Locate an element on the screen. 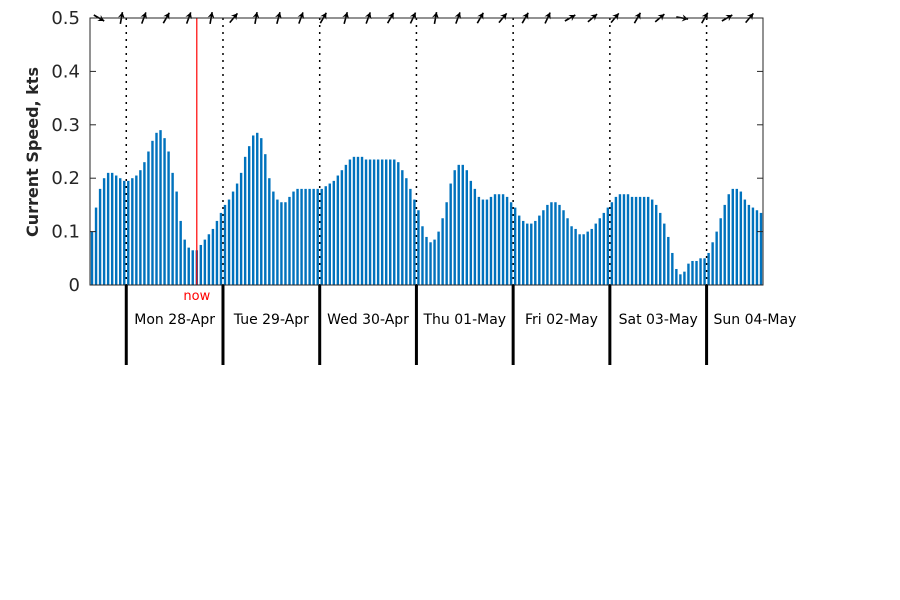  y-axis-label: Current Speed, kts is located at coordinates (32, 152).